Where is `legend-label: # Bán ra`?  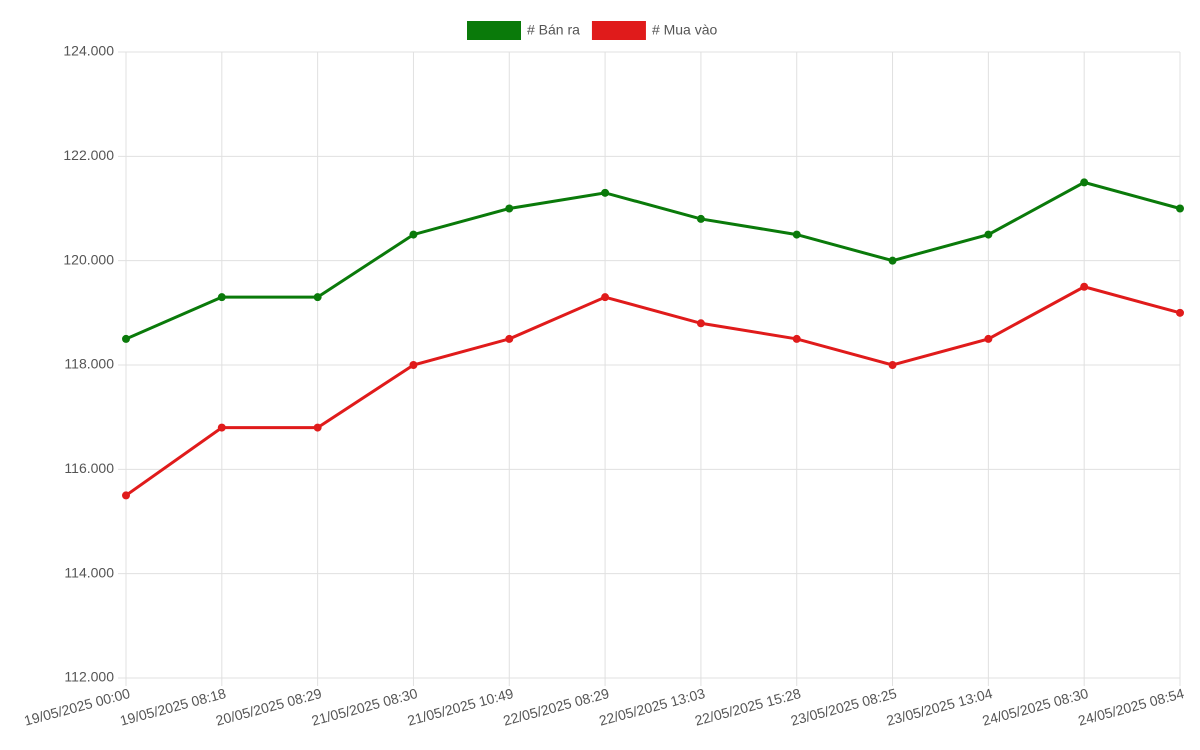 legend-label: # Bán ra is located at coordinates (553, 30).